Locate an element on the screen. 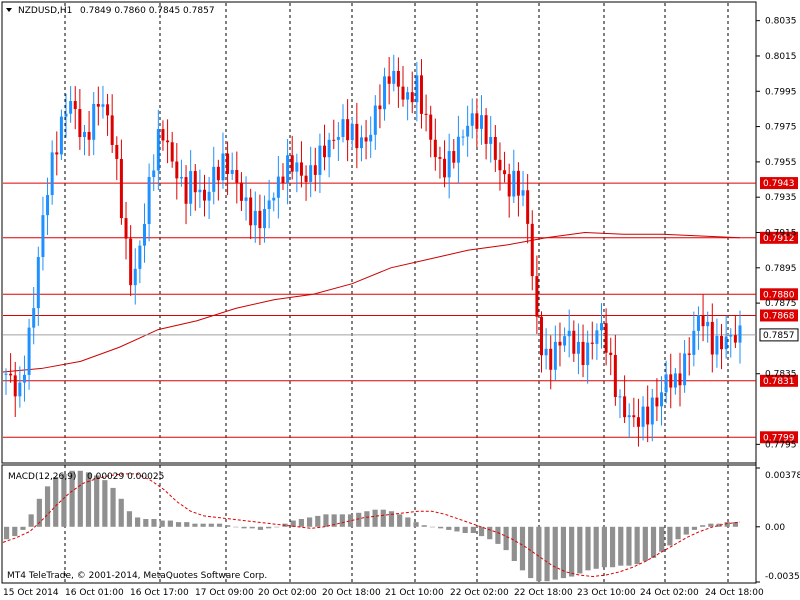  dropdown-triangle-icon is located at coordinates (9, 10).